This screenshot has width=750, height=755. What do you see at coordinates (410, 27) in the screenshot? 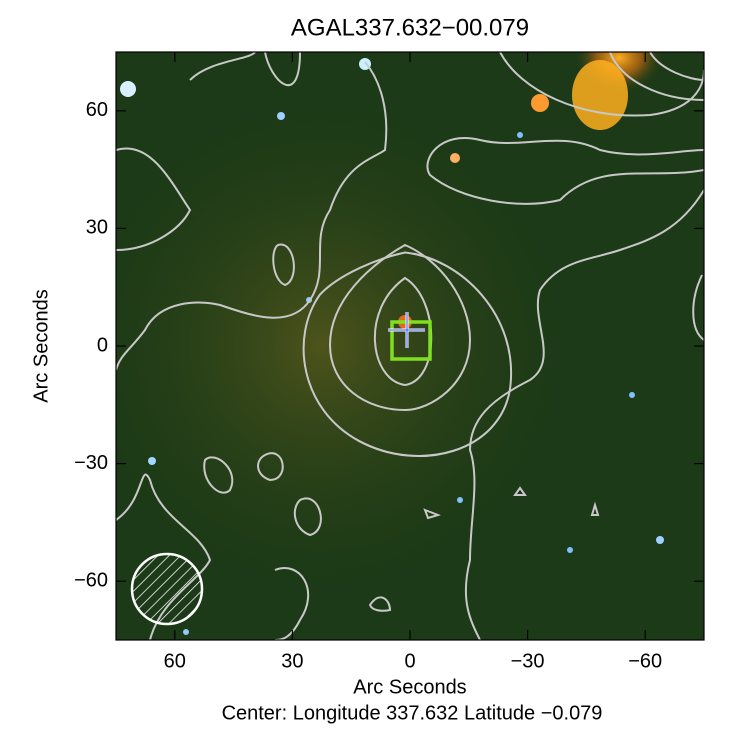
I see `chart-title: AGAL337.632−00.079` at bounding box center [410, 27].